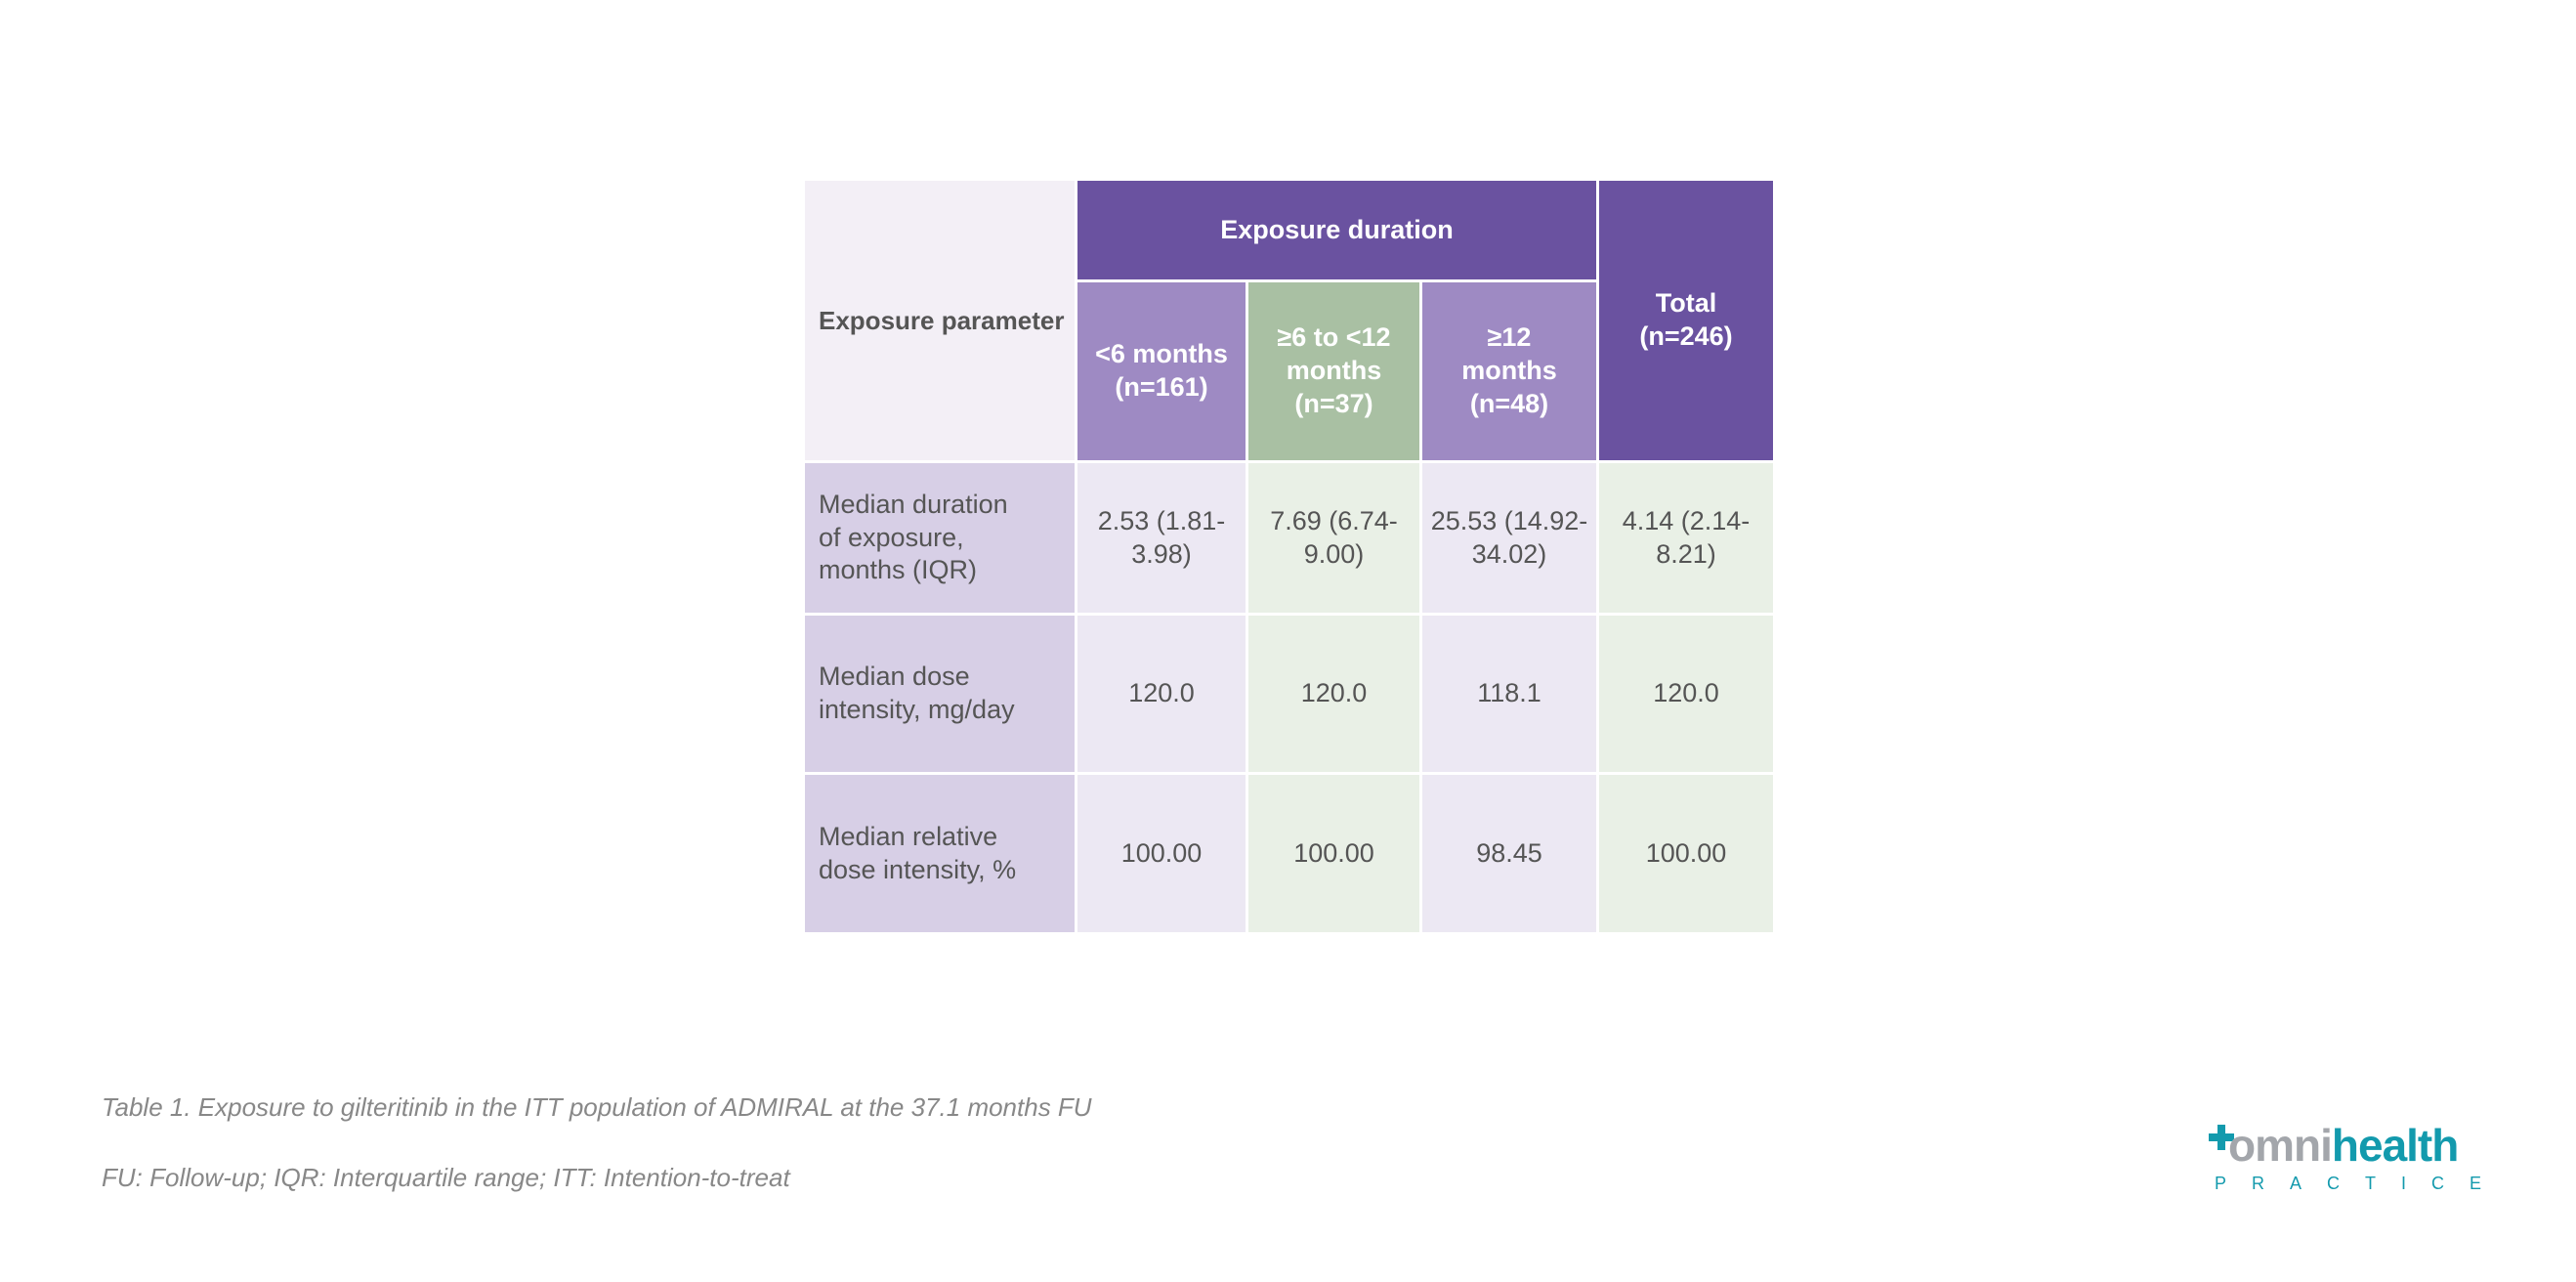 This screenshot has width=2576, height=1282. What do you see at coordinates (1686, 320) in the screenshot?
I see `header-total: Total (n=246)` at bounding box center [1686, 320].